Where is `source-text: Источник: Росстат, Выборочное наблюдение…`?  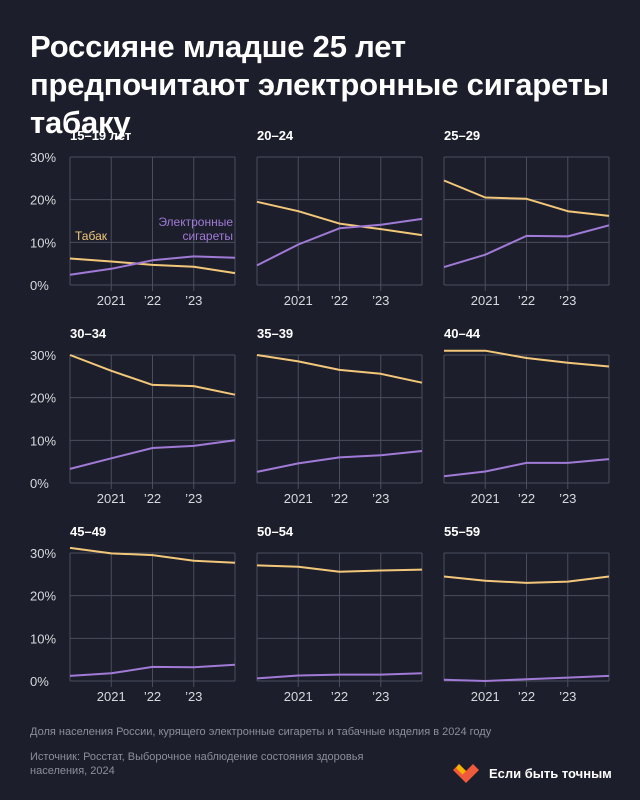
source-text: Источник: Росстат, Выборочное наблюдение… is located at coordinates (197, 764).